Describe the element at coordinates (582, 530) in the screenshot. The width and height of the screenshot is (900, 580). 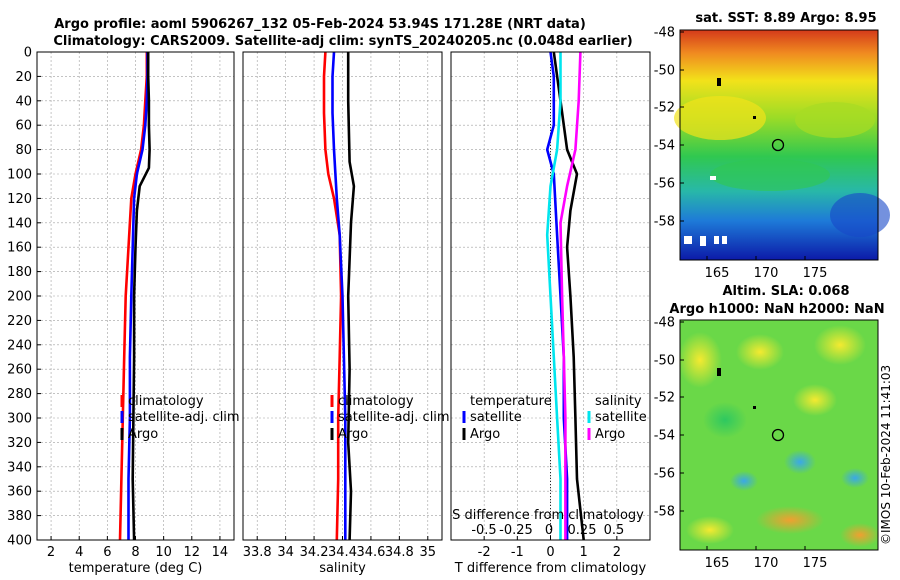
I see `s-tick: 0.25` at that location.